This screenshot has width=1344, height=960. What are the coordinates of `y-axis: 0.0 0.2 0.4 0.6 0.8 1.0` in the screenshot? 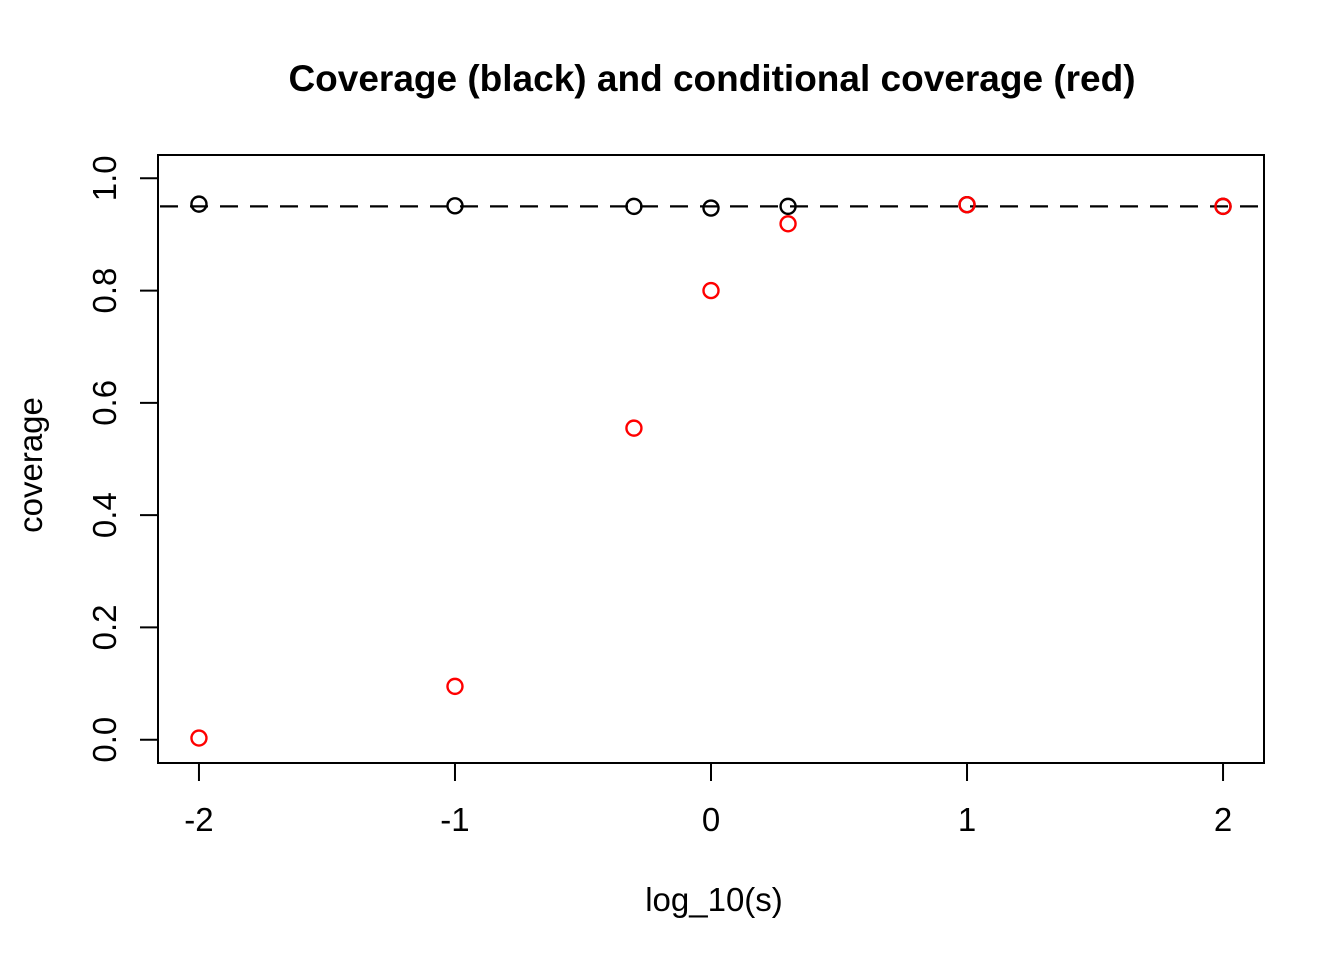 It's located at (122, 459).